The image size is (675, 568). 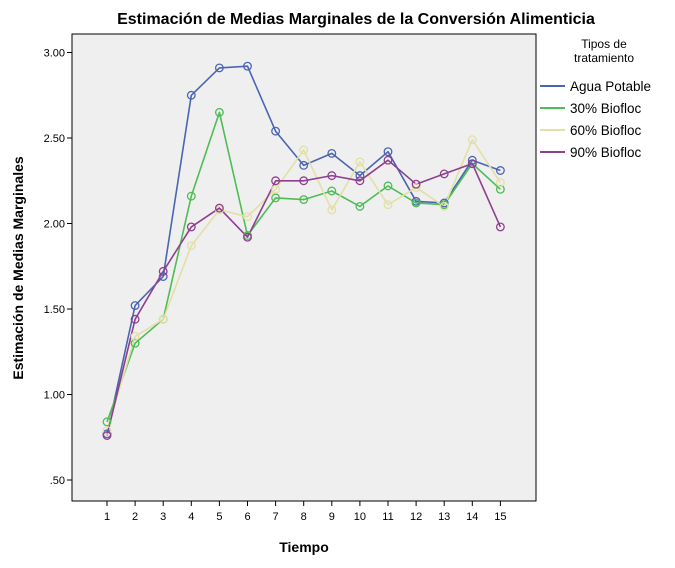 I want to click on x-tick-label: 13, so click(x=444, y=517).